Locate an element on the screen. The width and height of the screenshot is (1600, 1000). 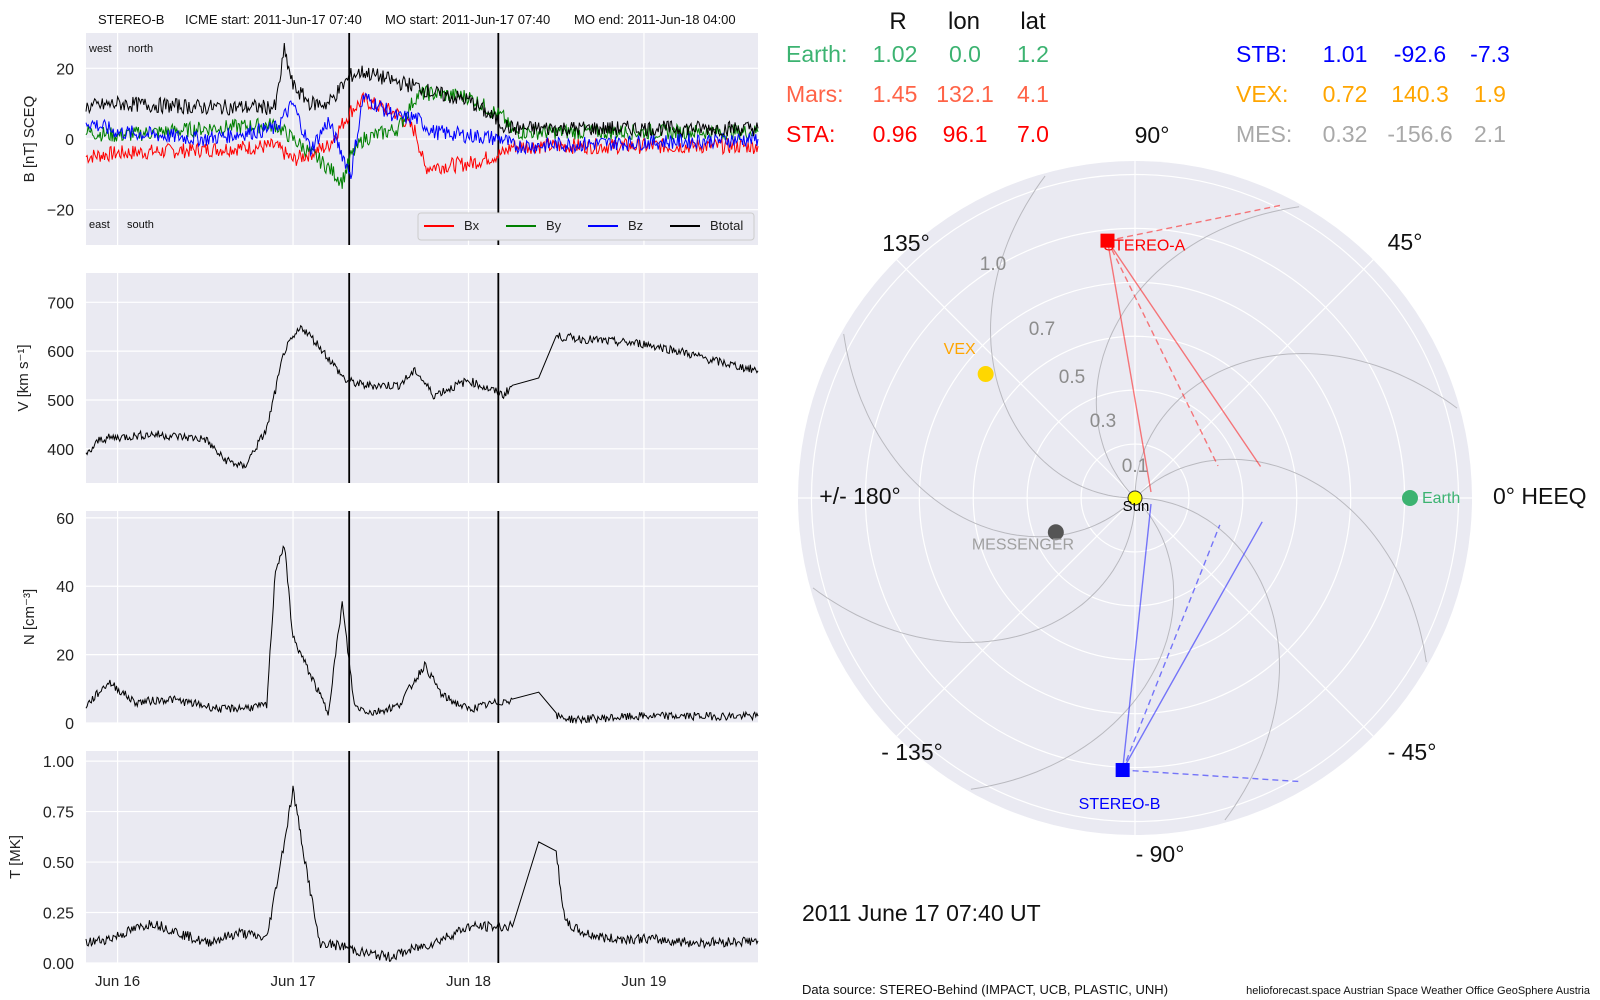
velocity-panel: 700 600 500 400 V [km s⁻¹] is located at coordinates (387, 378).